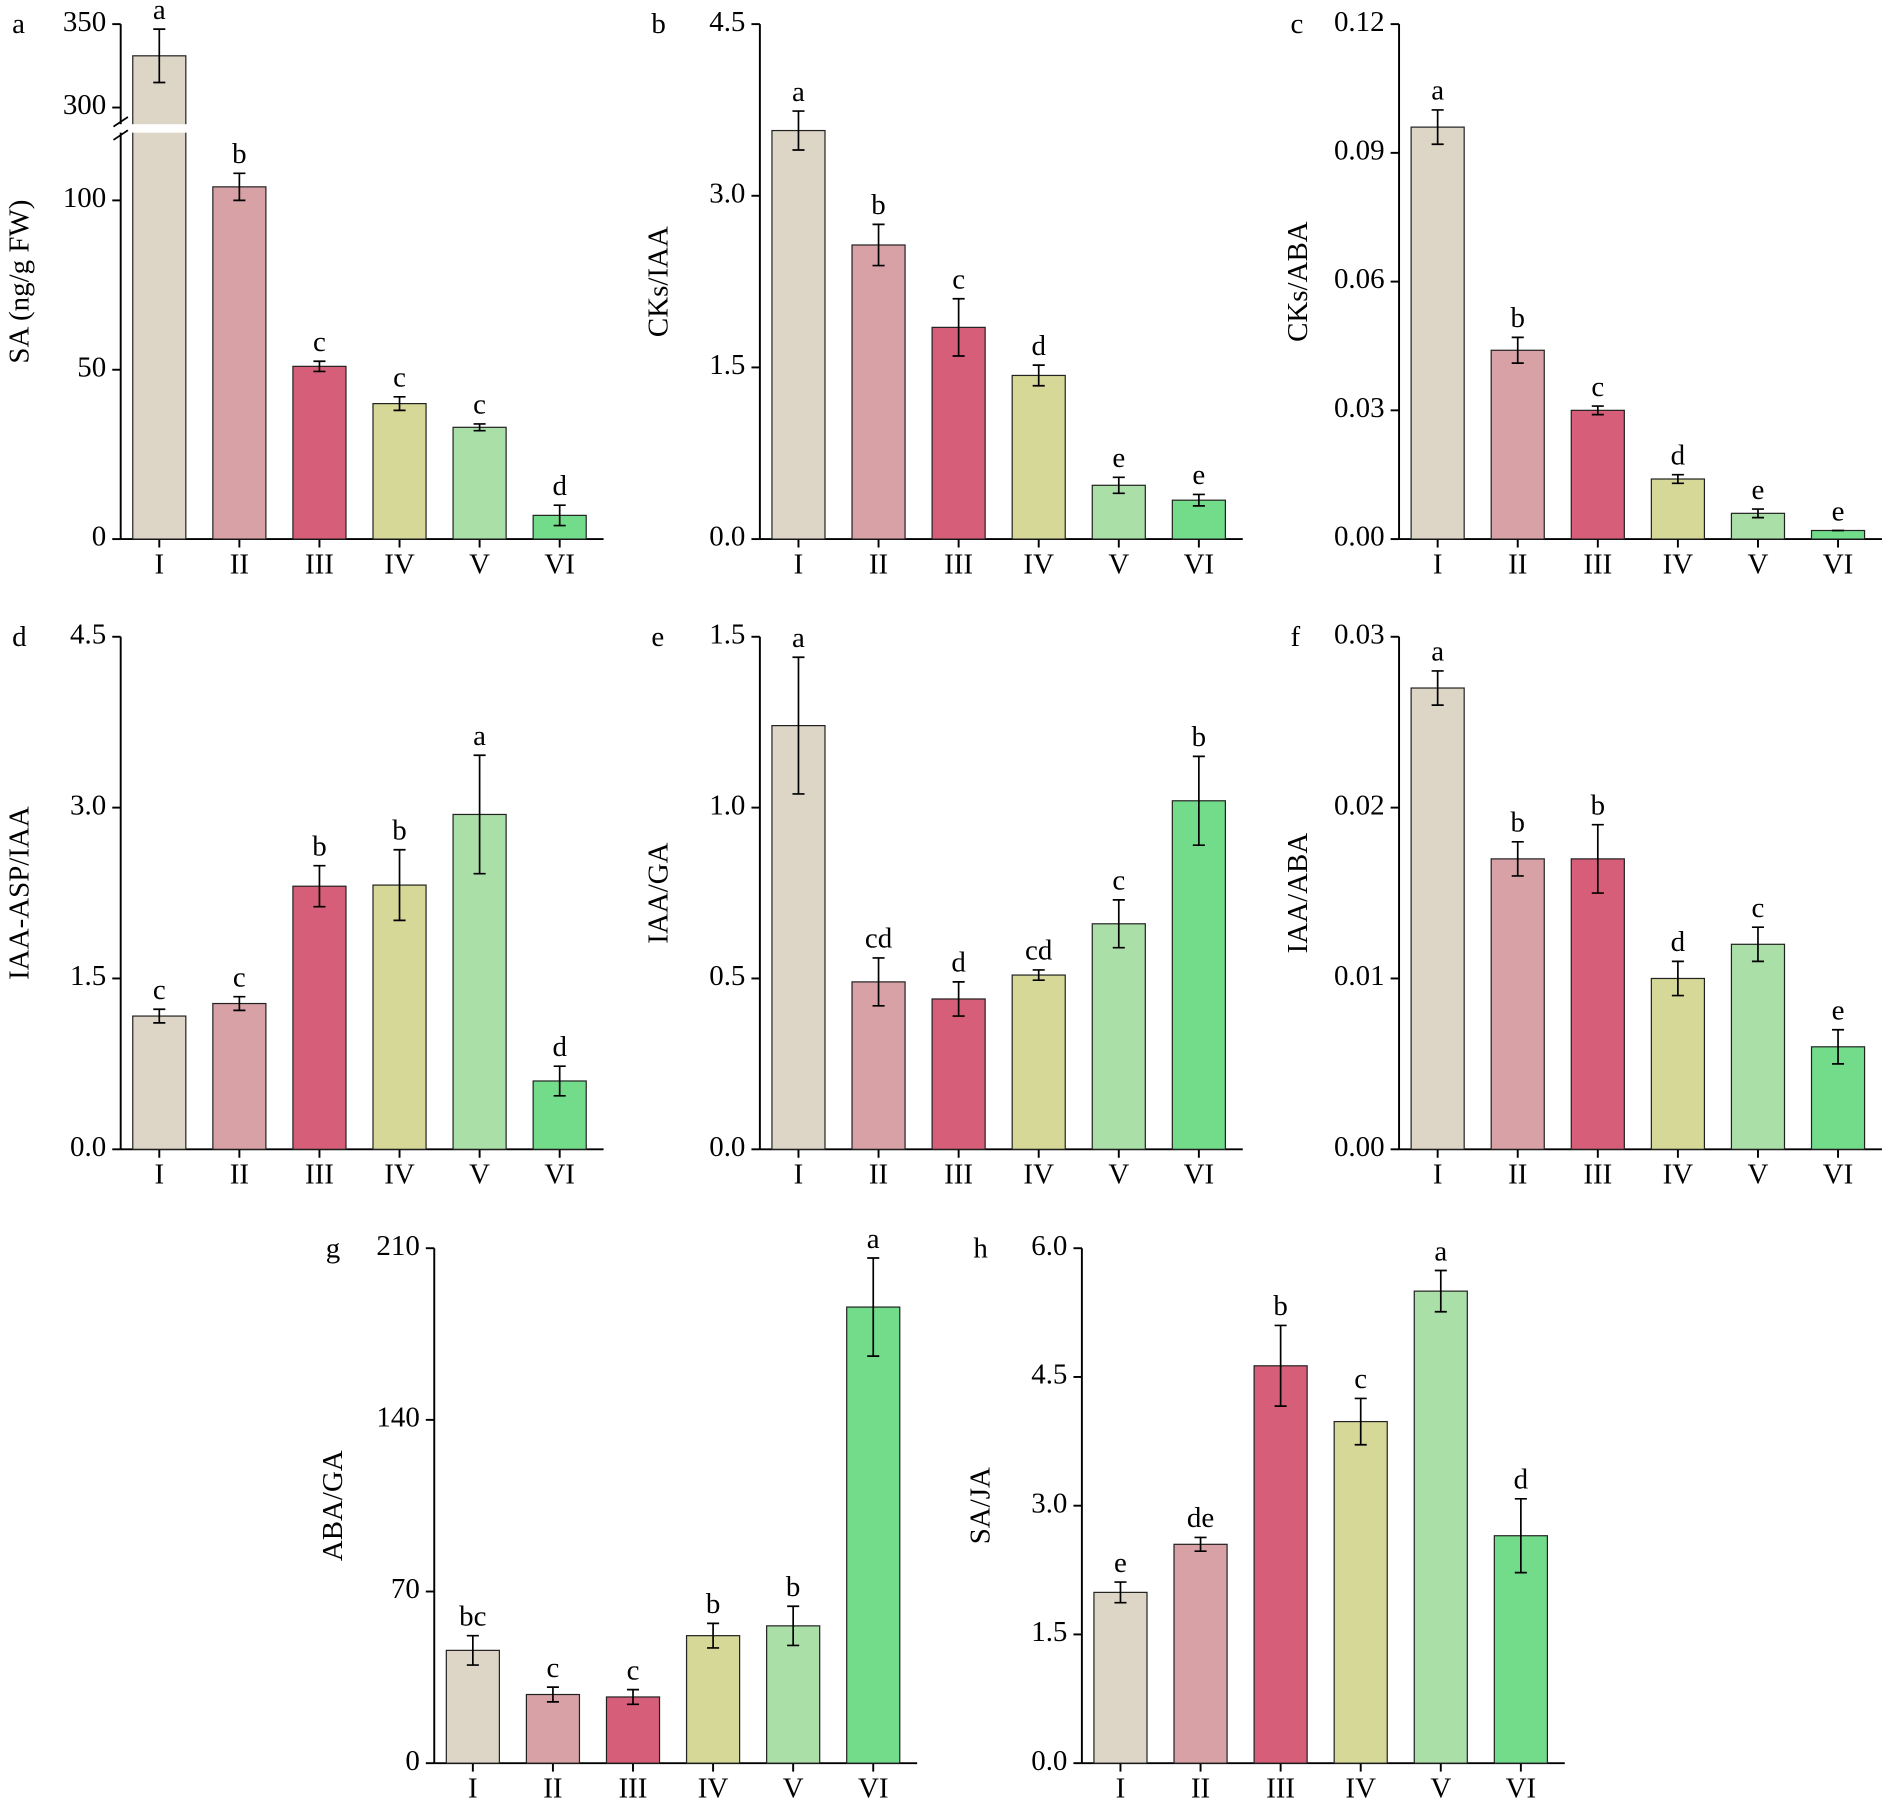 The width and height of the screenshot is (1890, 1809). I want to click on y-tick-label: 3.0, so click(1049, 1503).